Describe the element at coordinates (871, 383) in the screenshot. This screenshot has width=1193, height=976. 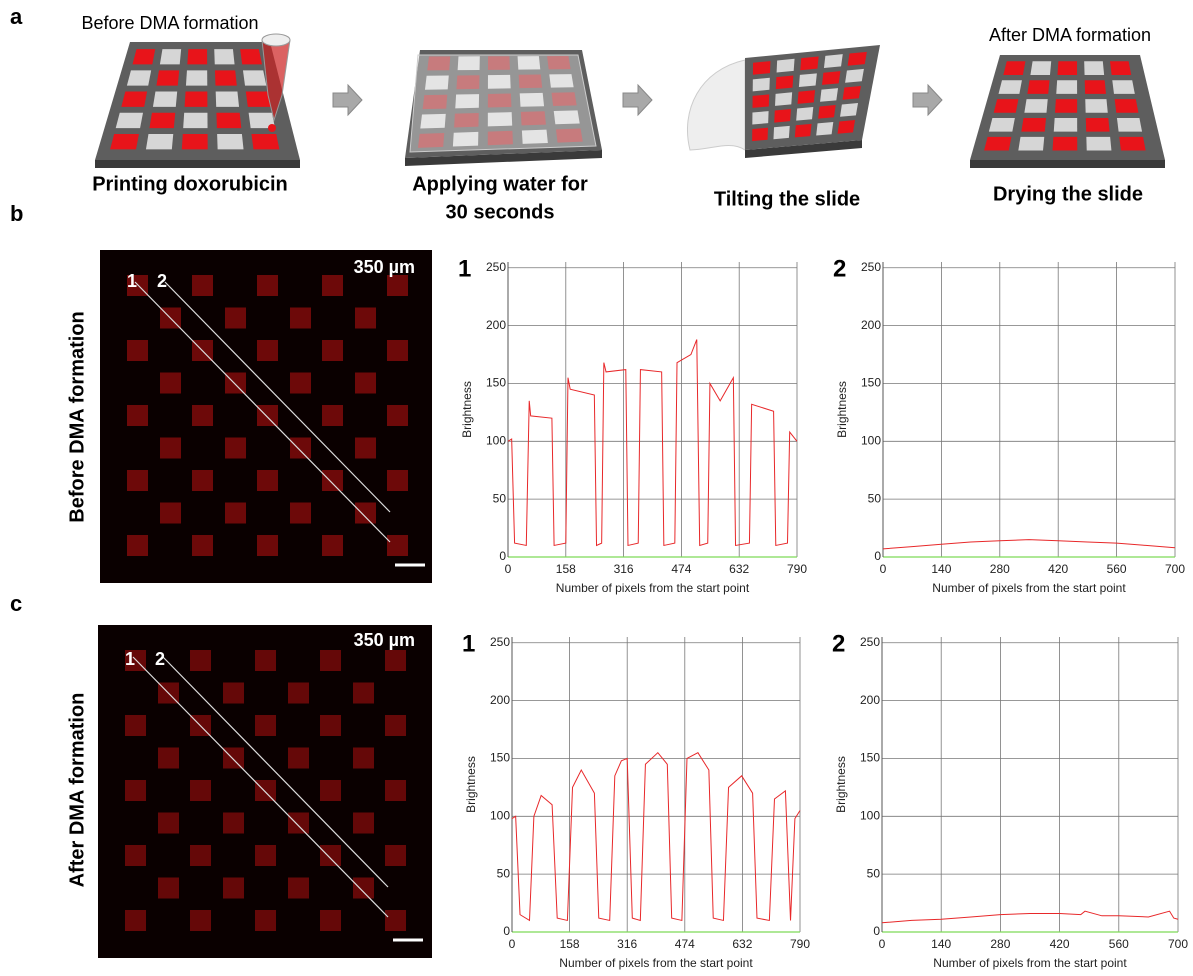
I see `y-tick-label: 150` at that location.